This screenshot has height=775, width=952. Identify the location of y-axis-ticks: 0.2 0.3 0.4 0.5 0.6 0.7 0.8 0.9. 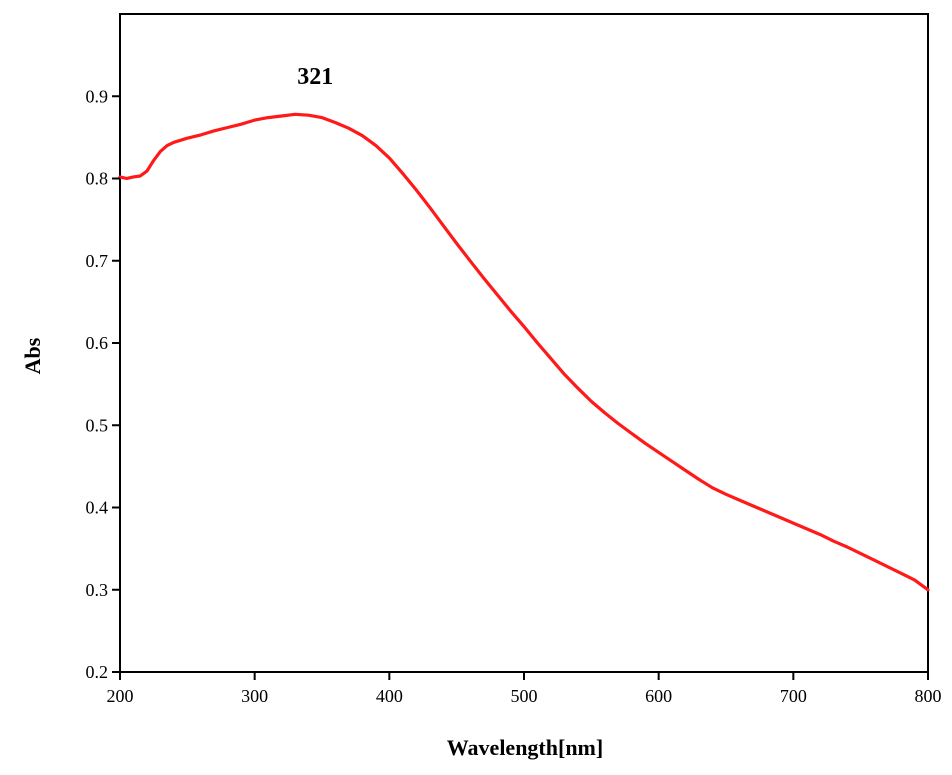
(103, 384).